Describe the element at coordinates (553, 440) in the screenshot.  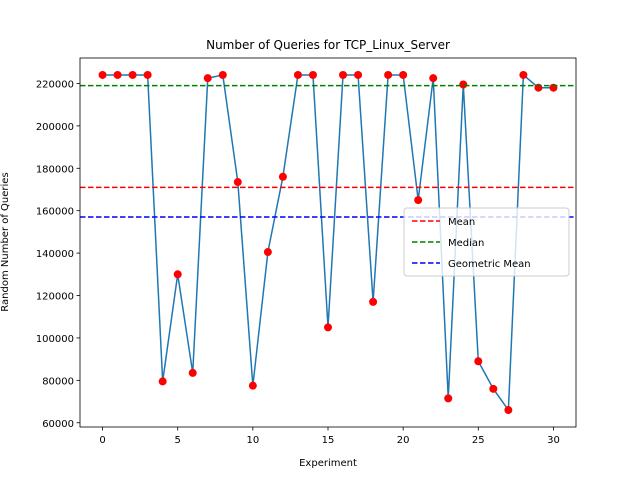
I see `x-tick-label: 30` at that location.